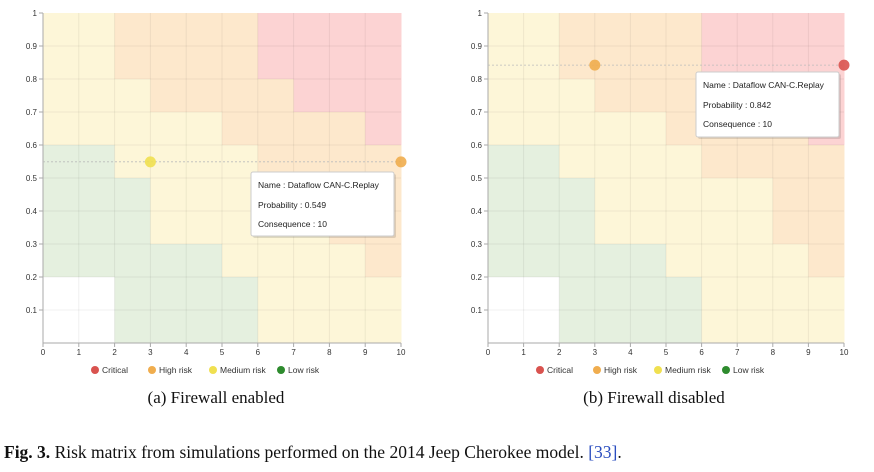  Describe the element at coordinates (79, 352) in the screenshot. I see `x-tick-label: 1` at that location.